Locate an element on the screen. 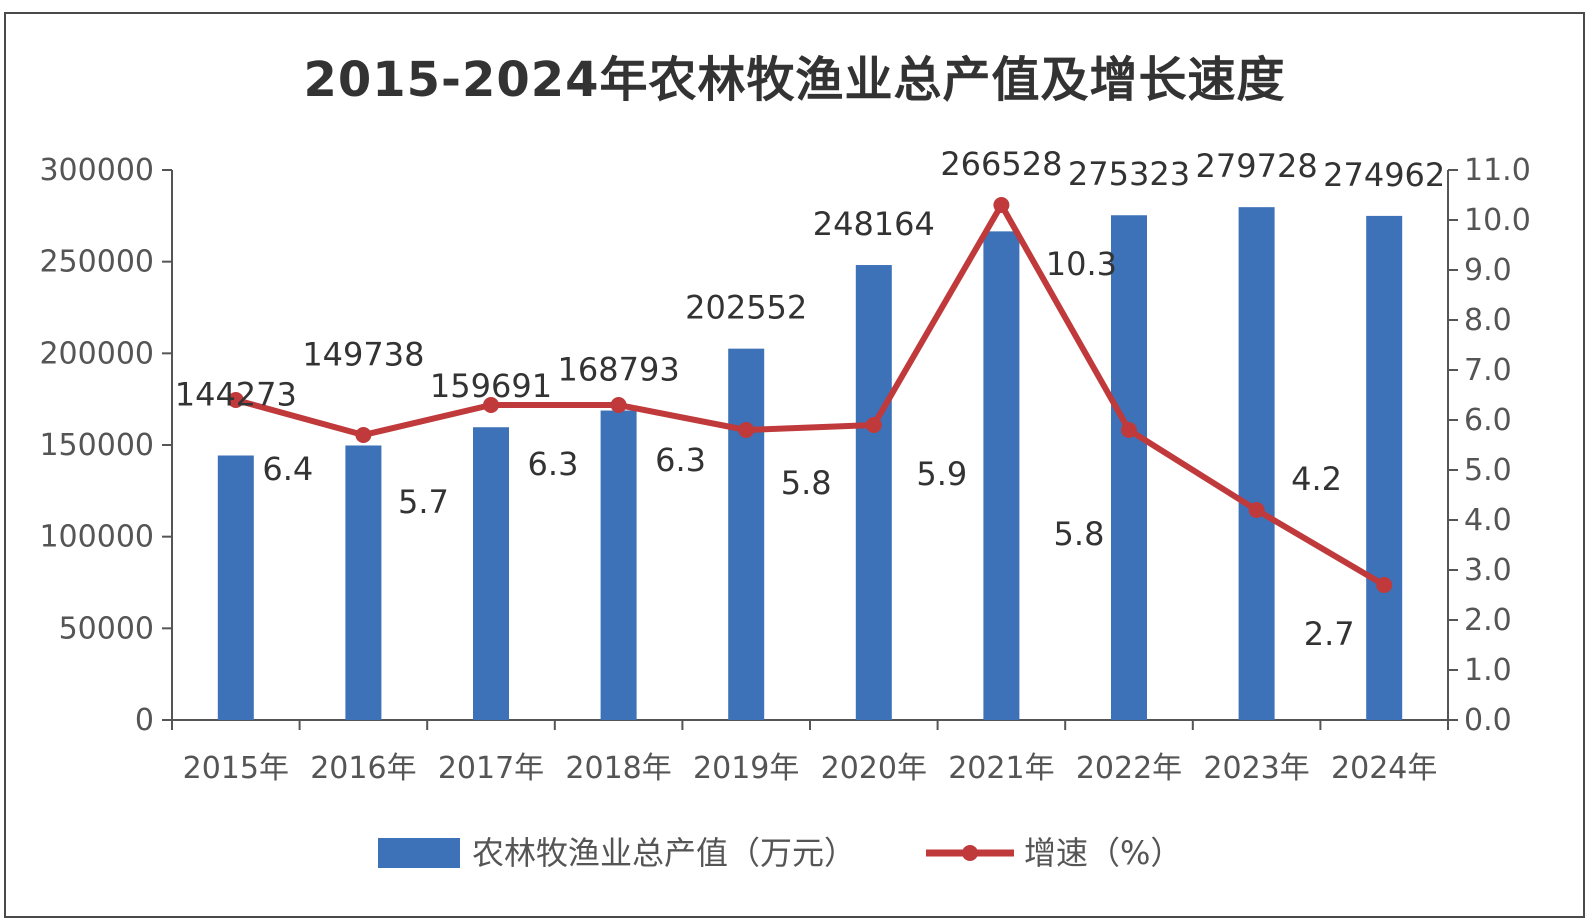 The width and height of the screenshot is (1589, 923). bar-value-label: 266528 is located at coordinates (1001, 164).